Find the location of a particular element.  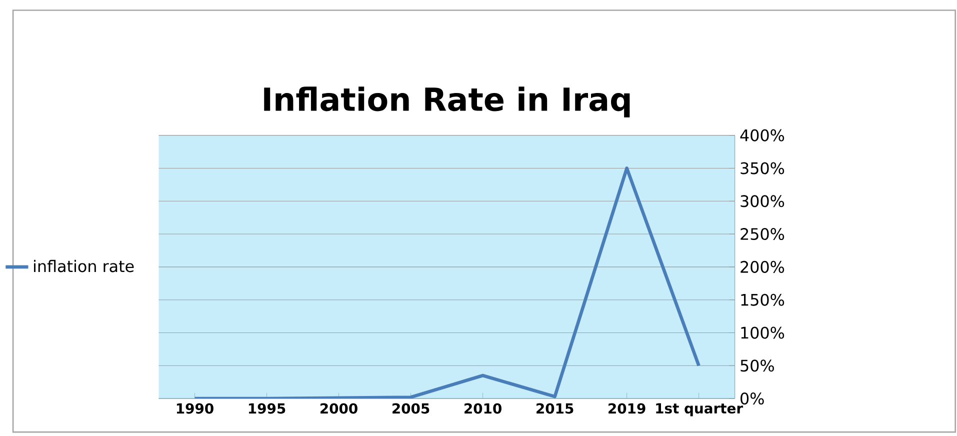

x-tick-label: 1995 is located at coordinates (267, 408).